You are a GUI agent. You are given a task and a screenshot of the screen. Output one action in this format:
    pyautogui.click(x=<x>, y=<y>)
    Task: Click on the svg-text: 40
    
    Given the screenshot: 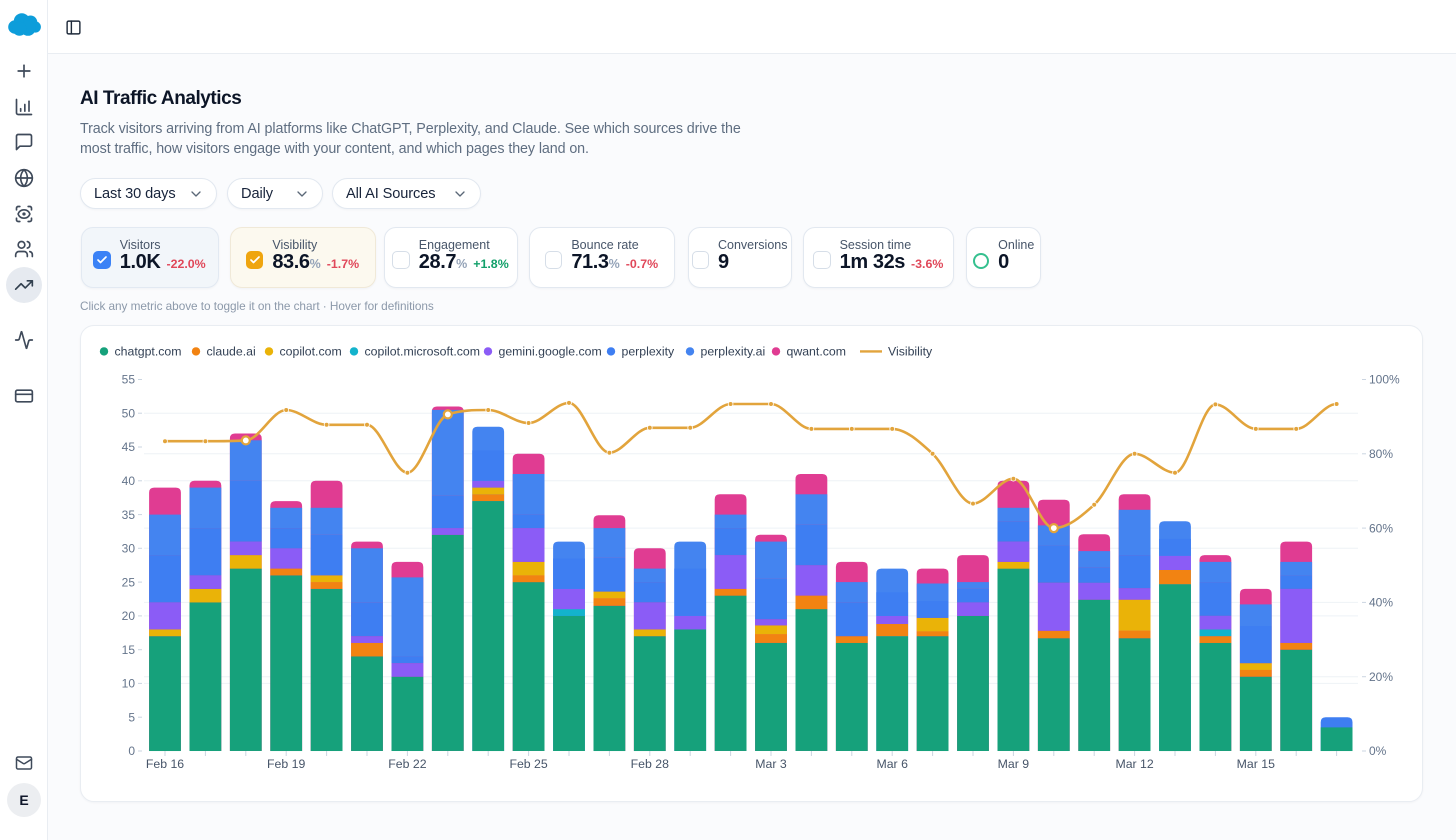 What is the action you would take?
    pyautogui.click(x=129, y=481)
    